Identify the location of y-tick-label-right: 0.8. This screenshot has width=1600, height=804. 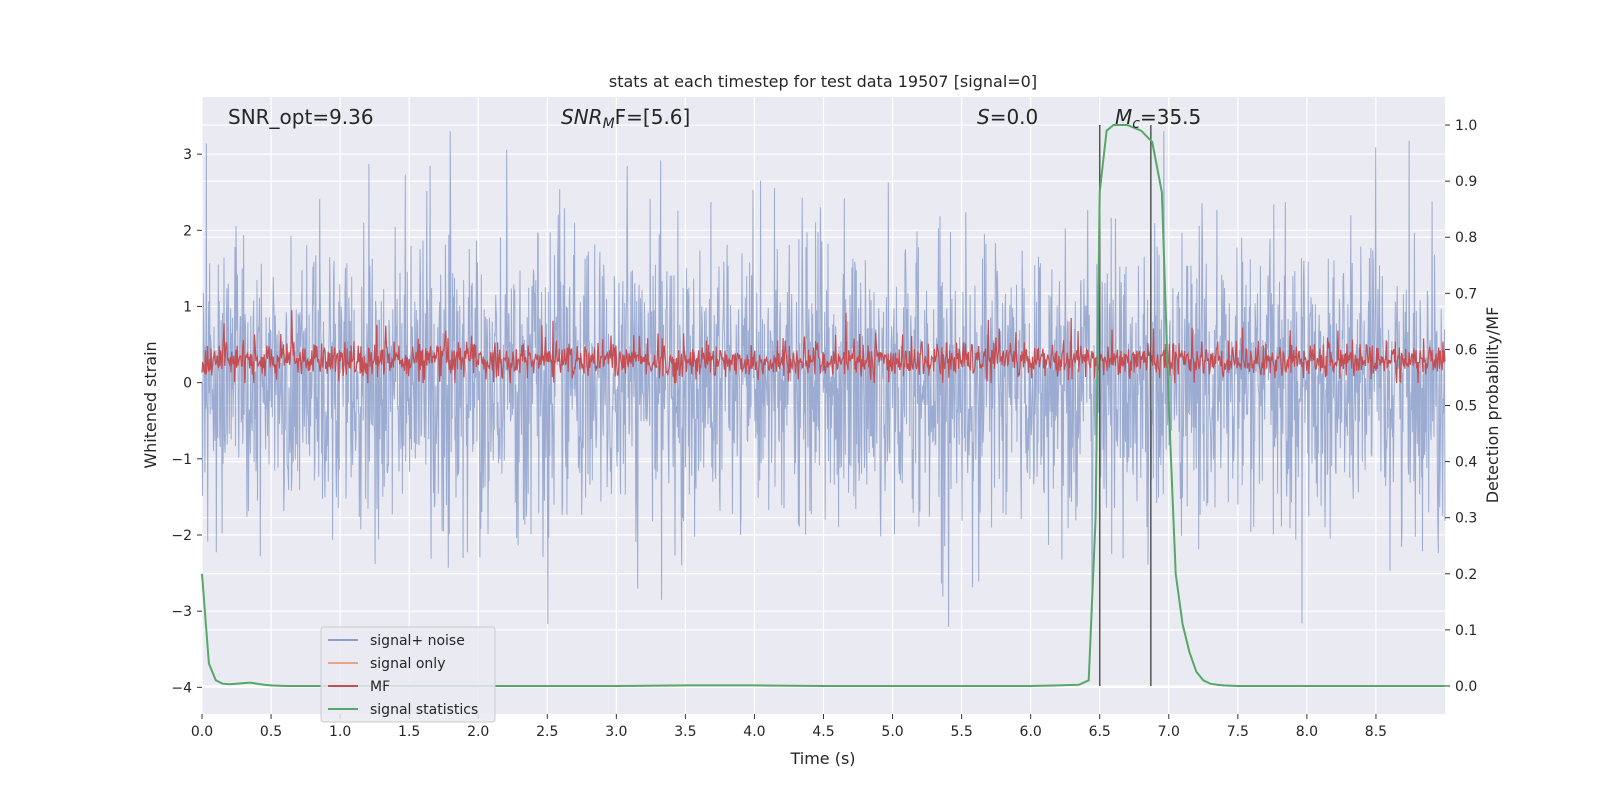
(1466, 238).